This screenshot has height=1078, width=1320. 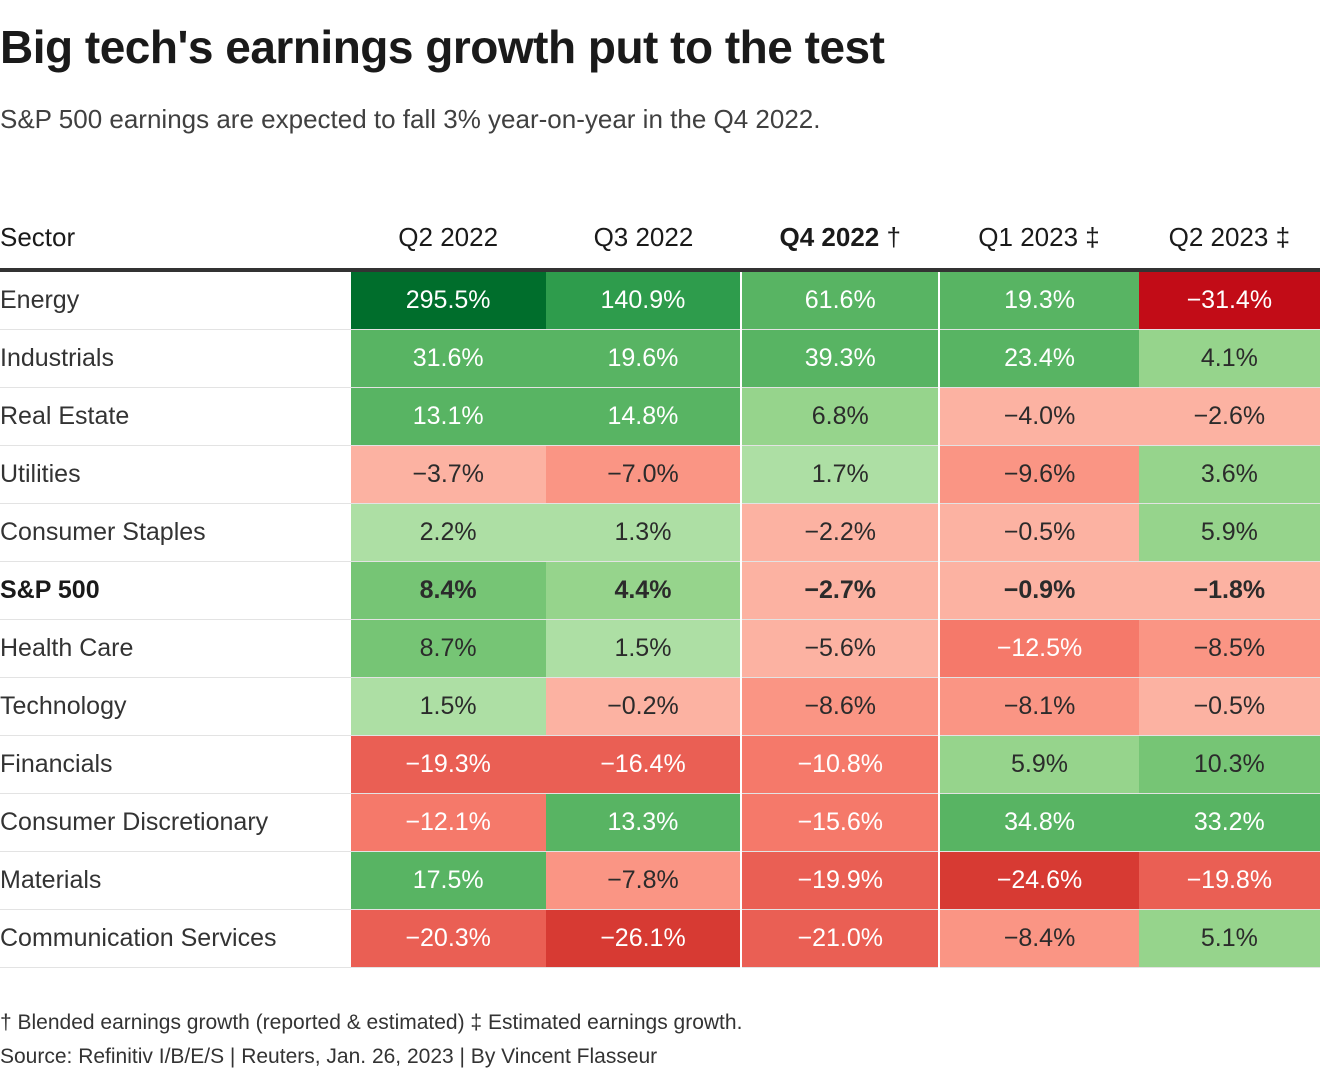 What do you see at coordinates (448, 880) in the screenshot?
I see `heat-cell: 17.5%` at bounding box center [448, 880].